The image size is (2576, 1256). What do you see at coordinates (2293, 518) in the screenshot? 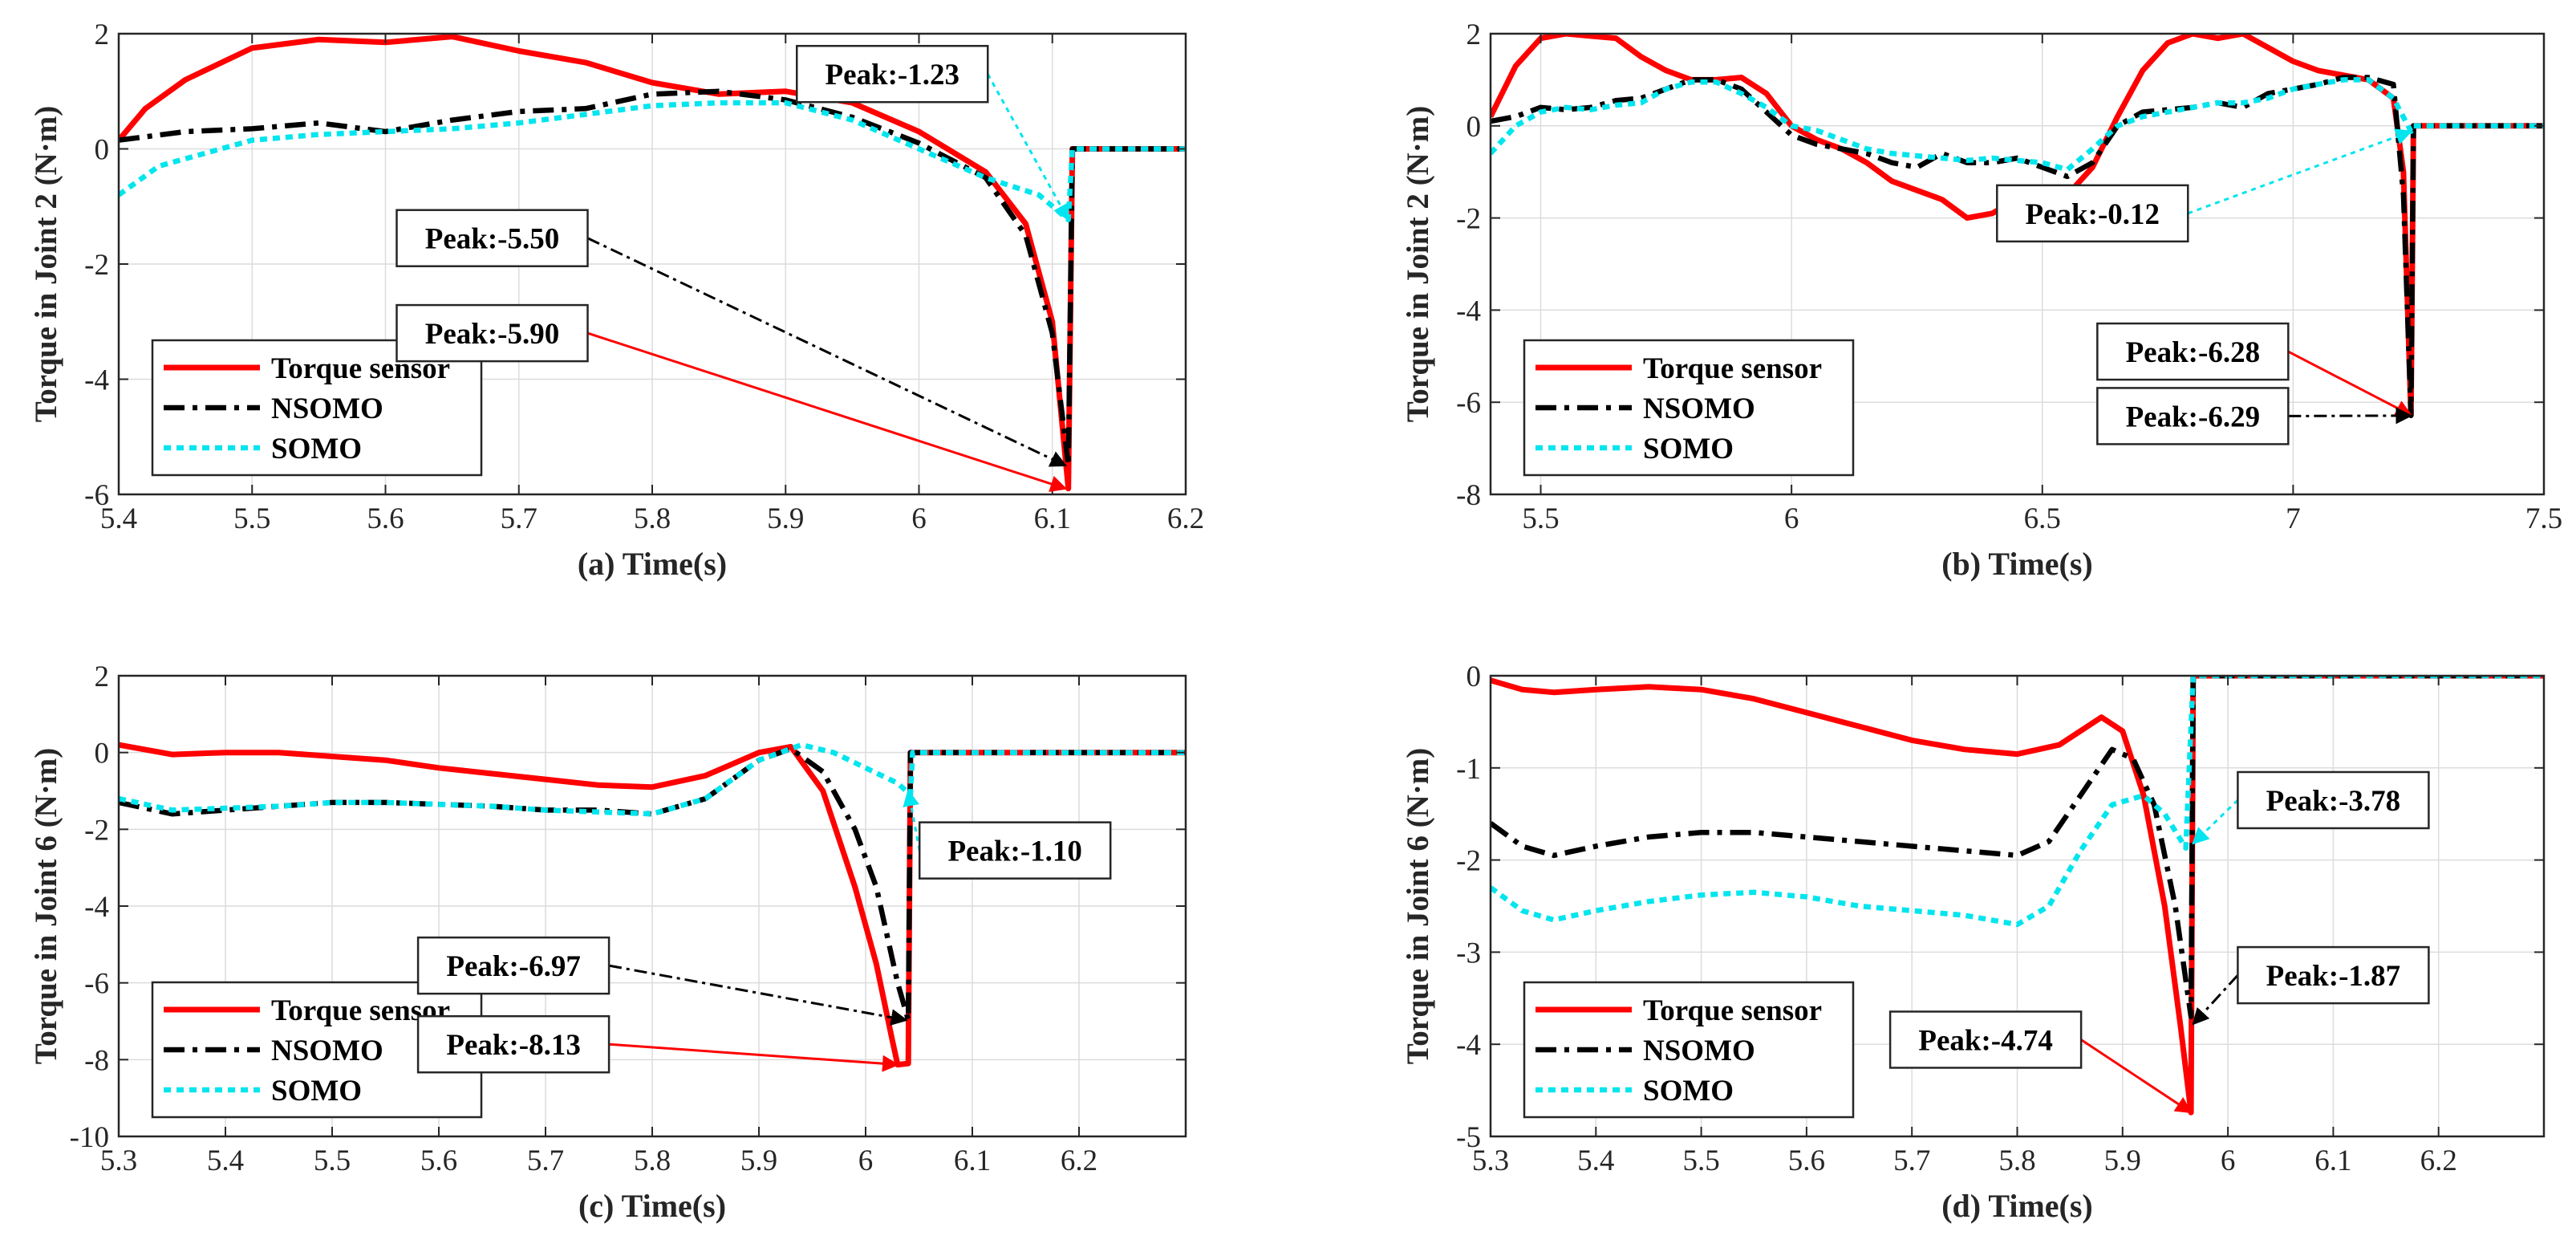
I see `x-tick-label: 7` at bounding box center [2293, 518].